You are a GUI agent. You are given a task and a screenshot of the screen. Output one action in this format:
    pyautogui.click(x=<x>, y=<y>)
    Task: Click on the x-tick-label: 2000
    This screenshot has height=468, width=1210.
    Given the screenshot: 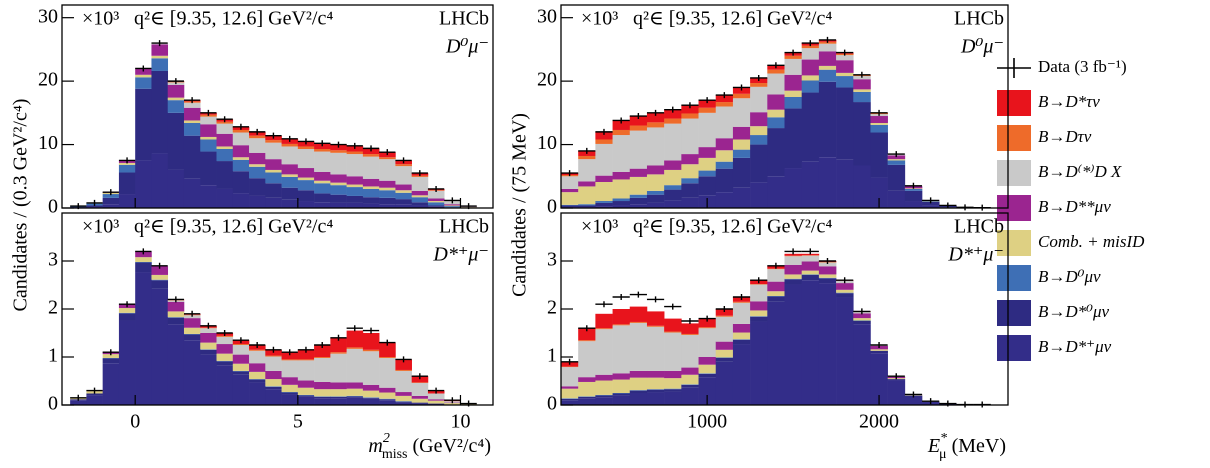 What is the action you would take?
    pyautogui.click(x=879, y=422)
    